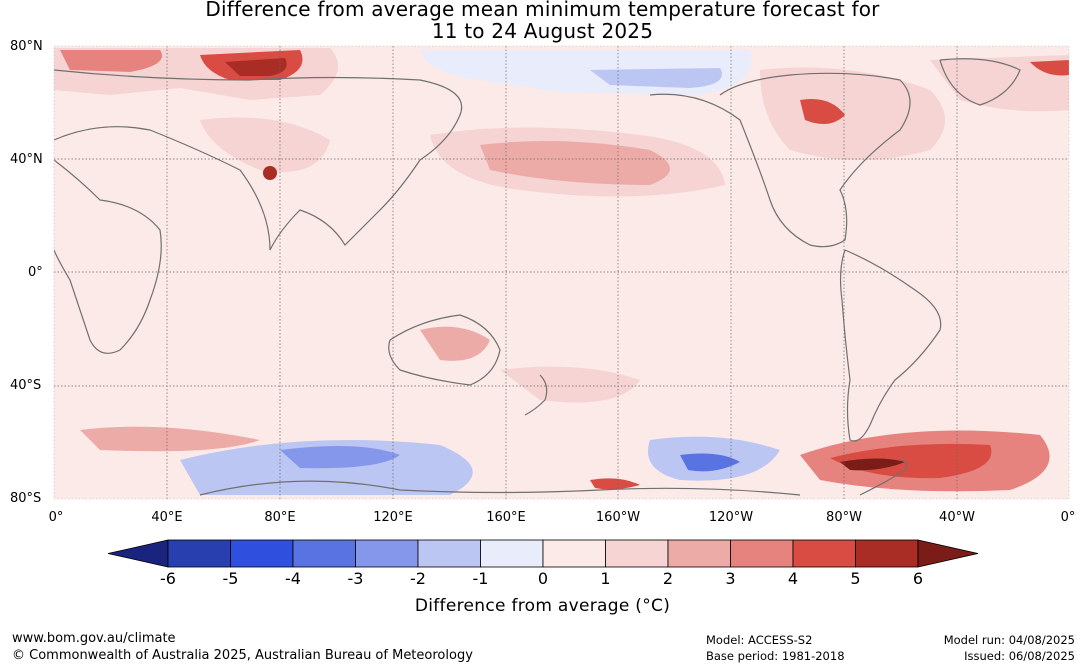 Image resolution: width=1085 pixels, height=667 pixels. What do you see at coordinates (506, 517) in the screenshot?
I see `lon-label-160e: 160°E` at bounding box center [506, 517].